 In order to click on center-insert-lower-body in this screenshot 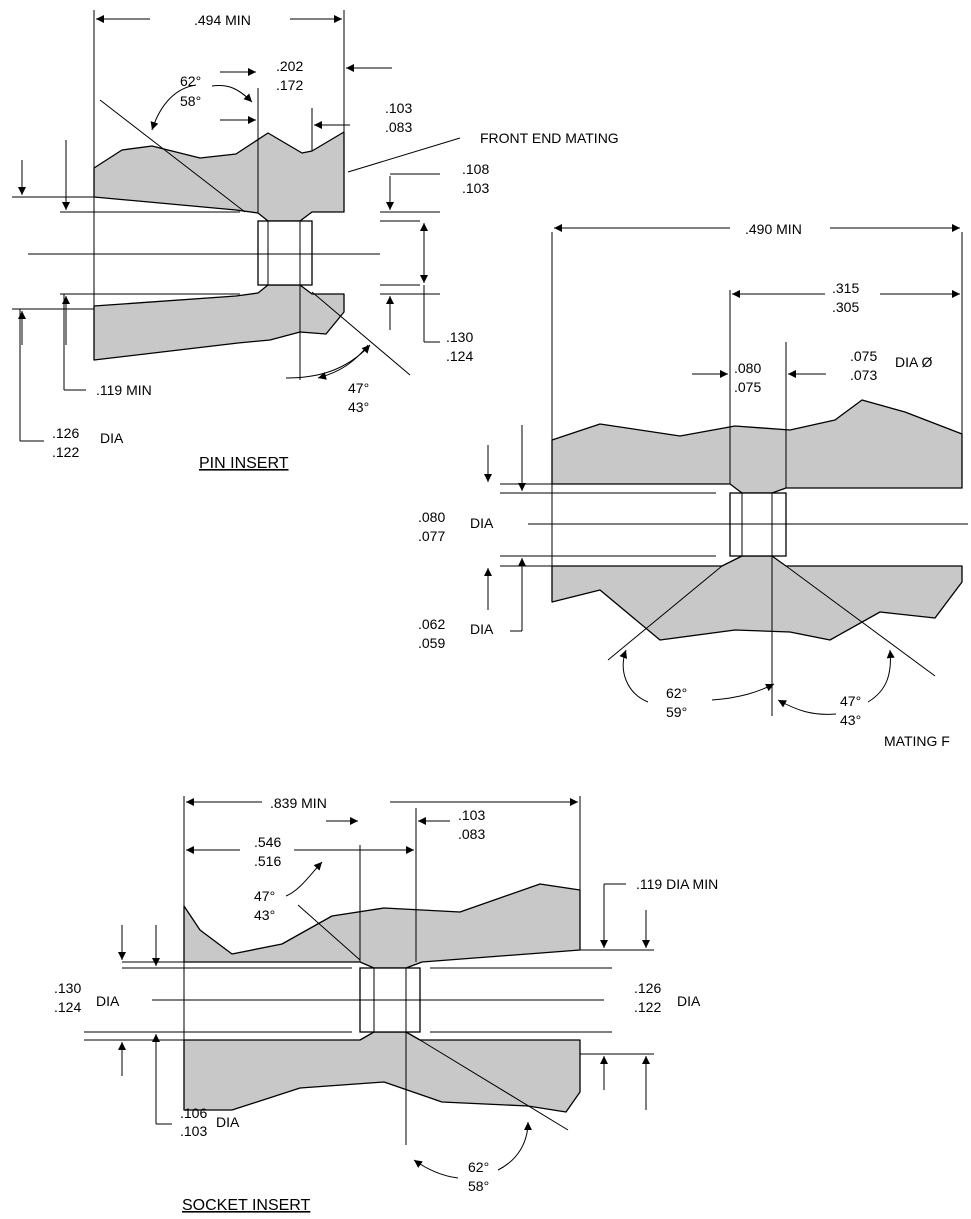, I will do `click(757, 598)`.